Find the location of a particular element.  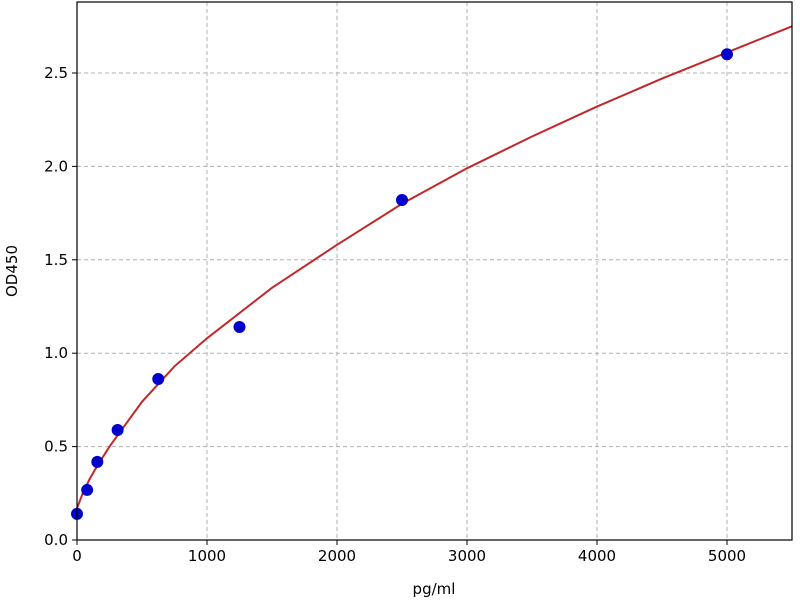

x-axis-ticks: 0 1000 2000 3000 4000 5000 is located at coordinates (409, 552).